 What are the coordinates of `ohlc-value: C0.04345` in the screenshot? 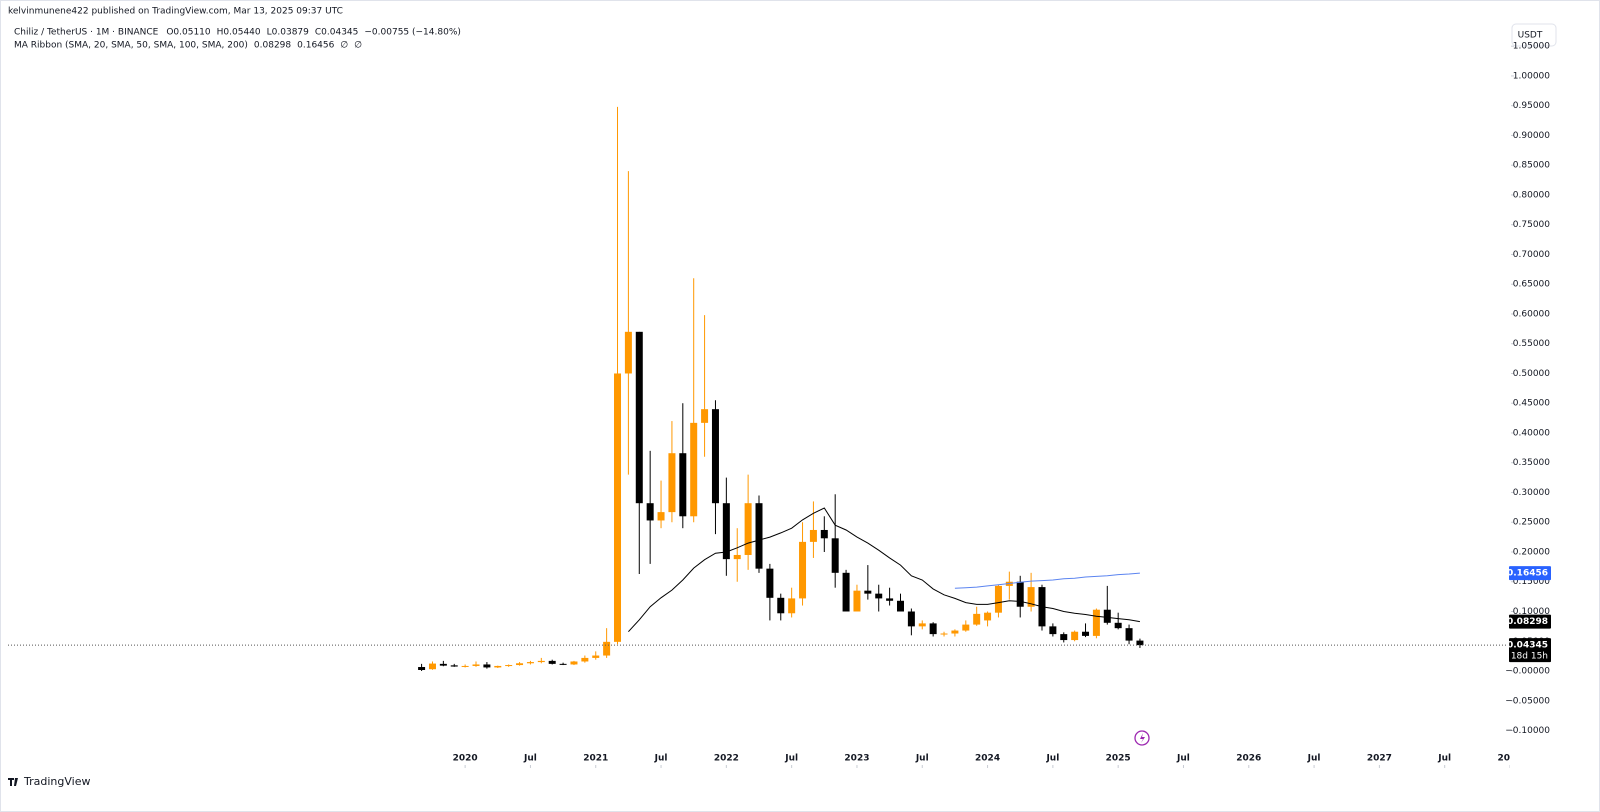 It's located at (337, 33).